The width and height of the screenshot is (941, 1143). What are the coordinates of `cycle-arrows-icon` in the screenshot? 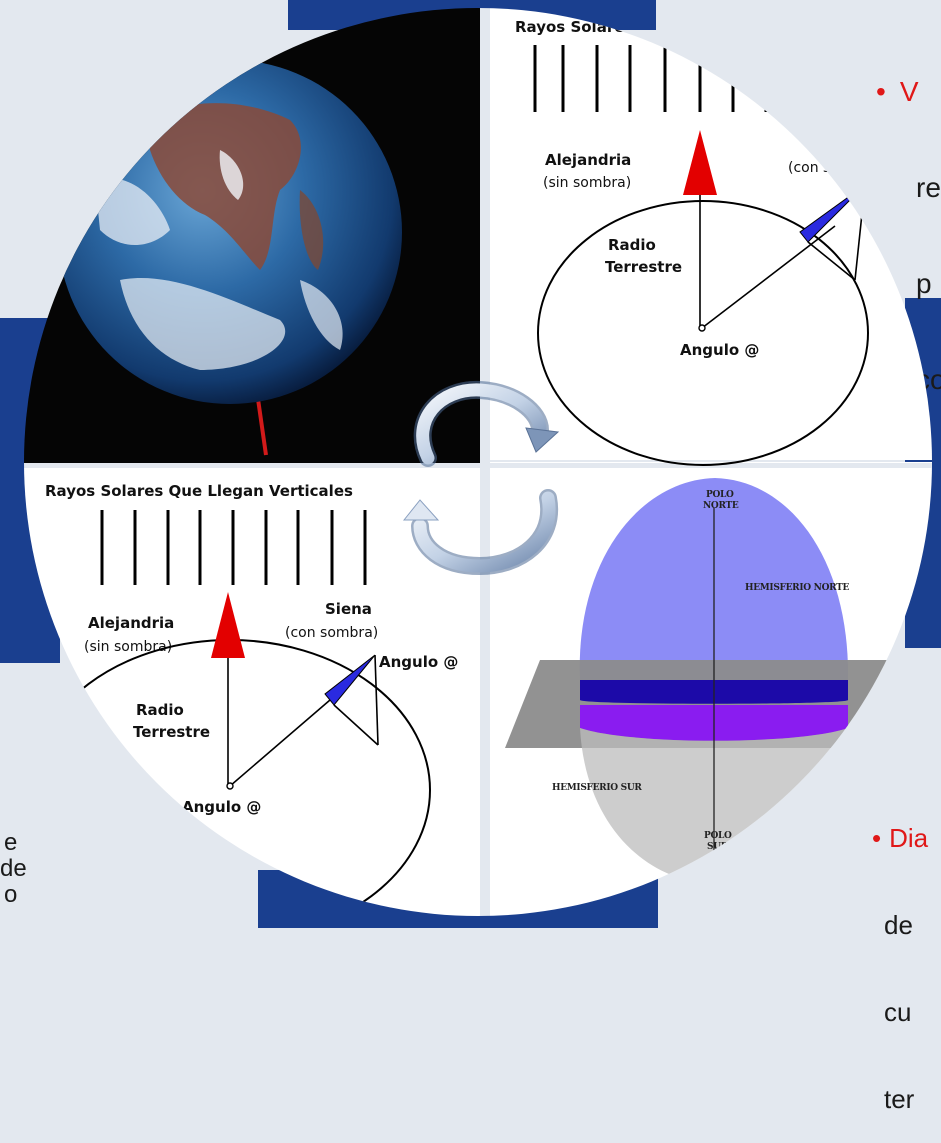 It's located at (481, 478).